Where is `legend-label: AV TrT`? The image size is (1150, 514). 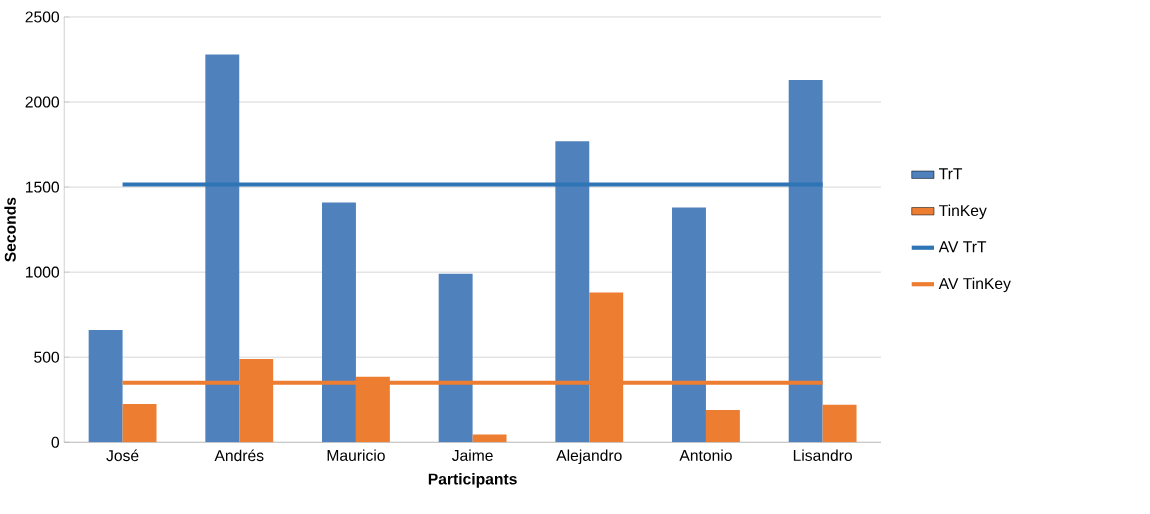
legend-label: AV TrT is located at coordinates (962, 247).